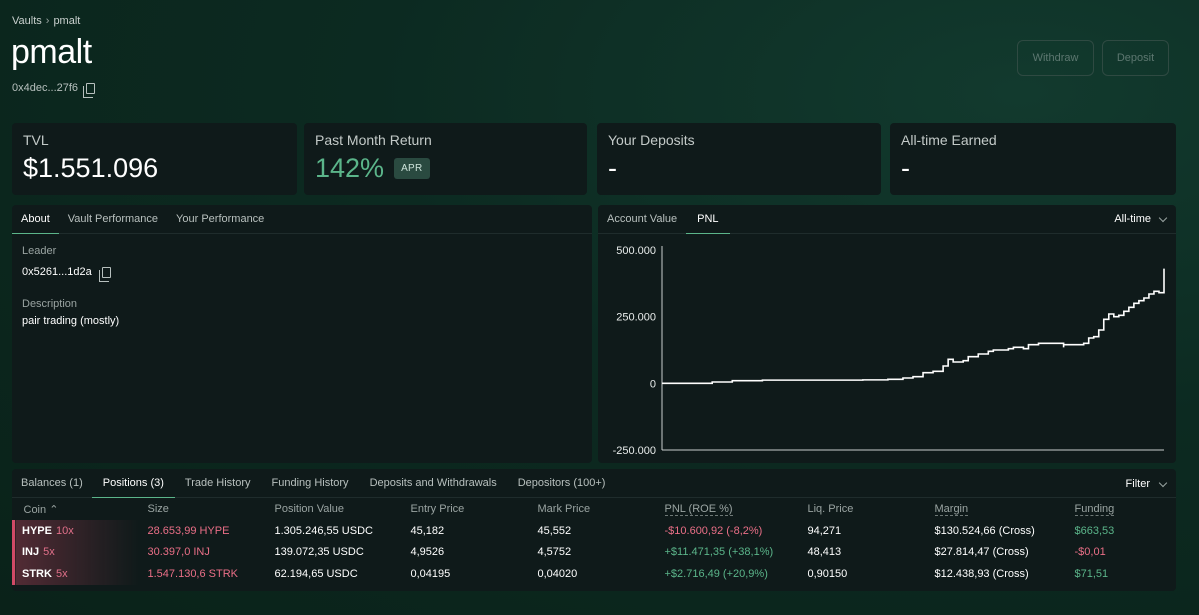 The height and width of the screenshot is (615, 1199). Describe the element at coordinates (719, 552) in the screenshot. I see `pnl-cell: +$11.471,35 (+38,1%)` at that location.